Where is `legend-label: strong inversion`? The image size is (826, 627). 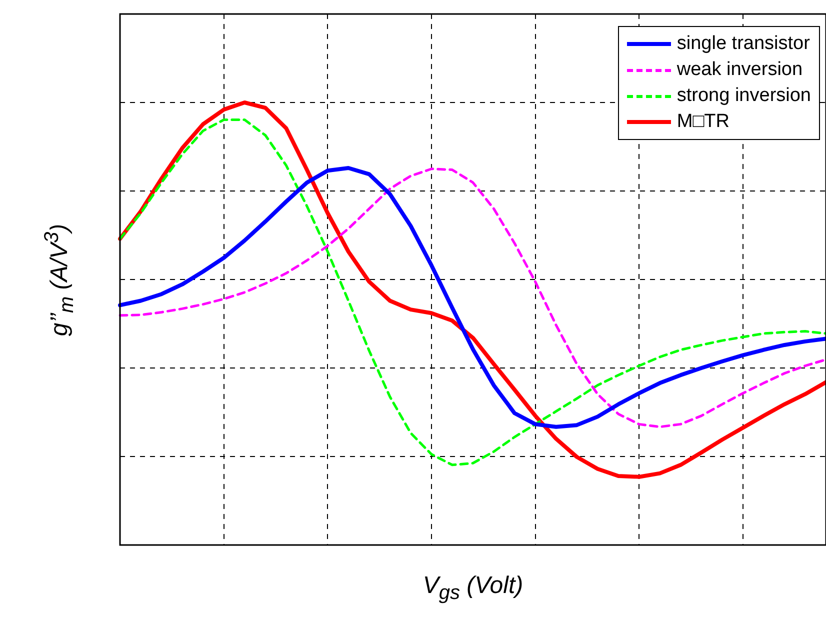 legend-label: strong inversion is located at coordinates (743, 96).